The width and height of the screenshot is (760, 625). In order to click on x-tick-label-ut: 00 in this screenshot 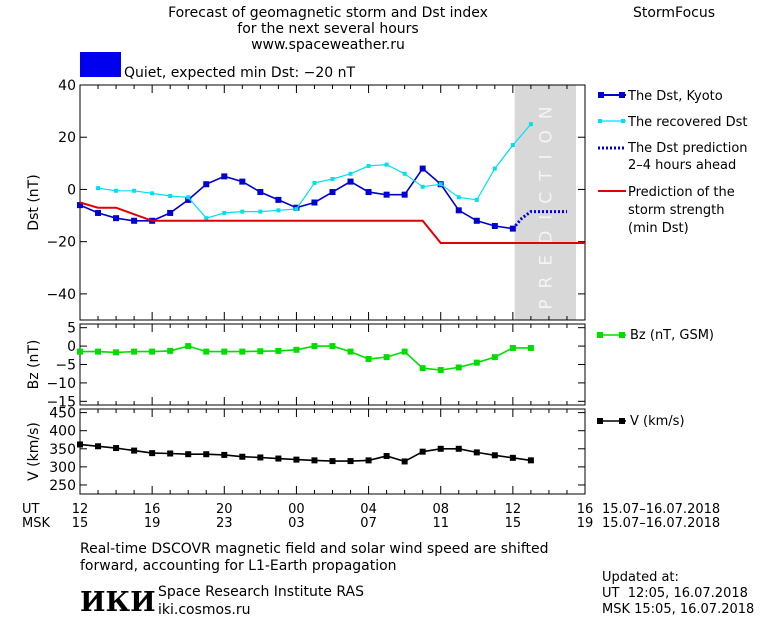, I will do `click(296, 509)`.